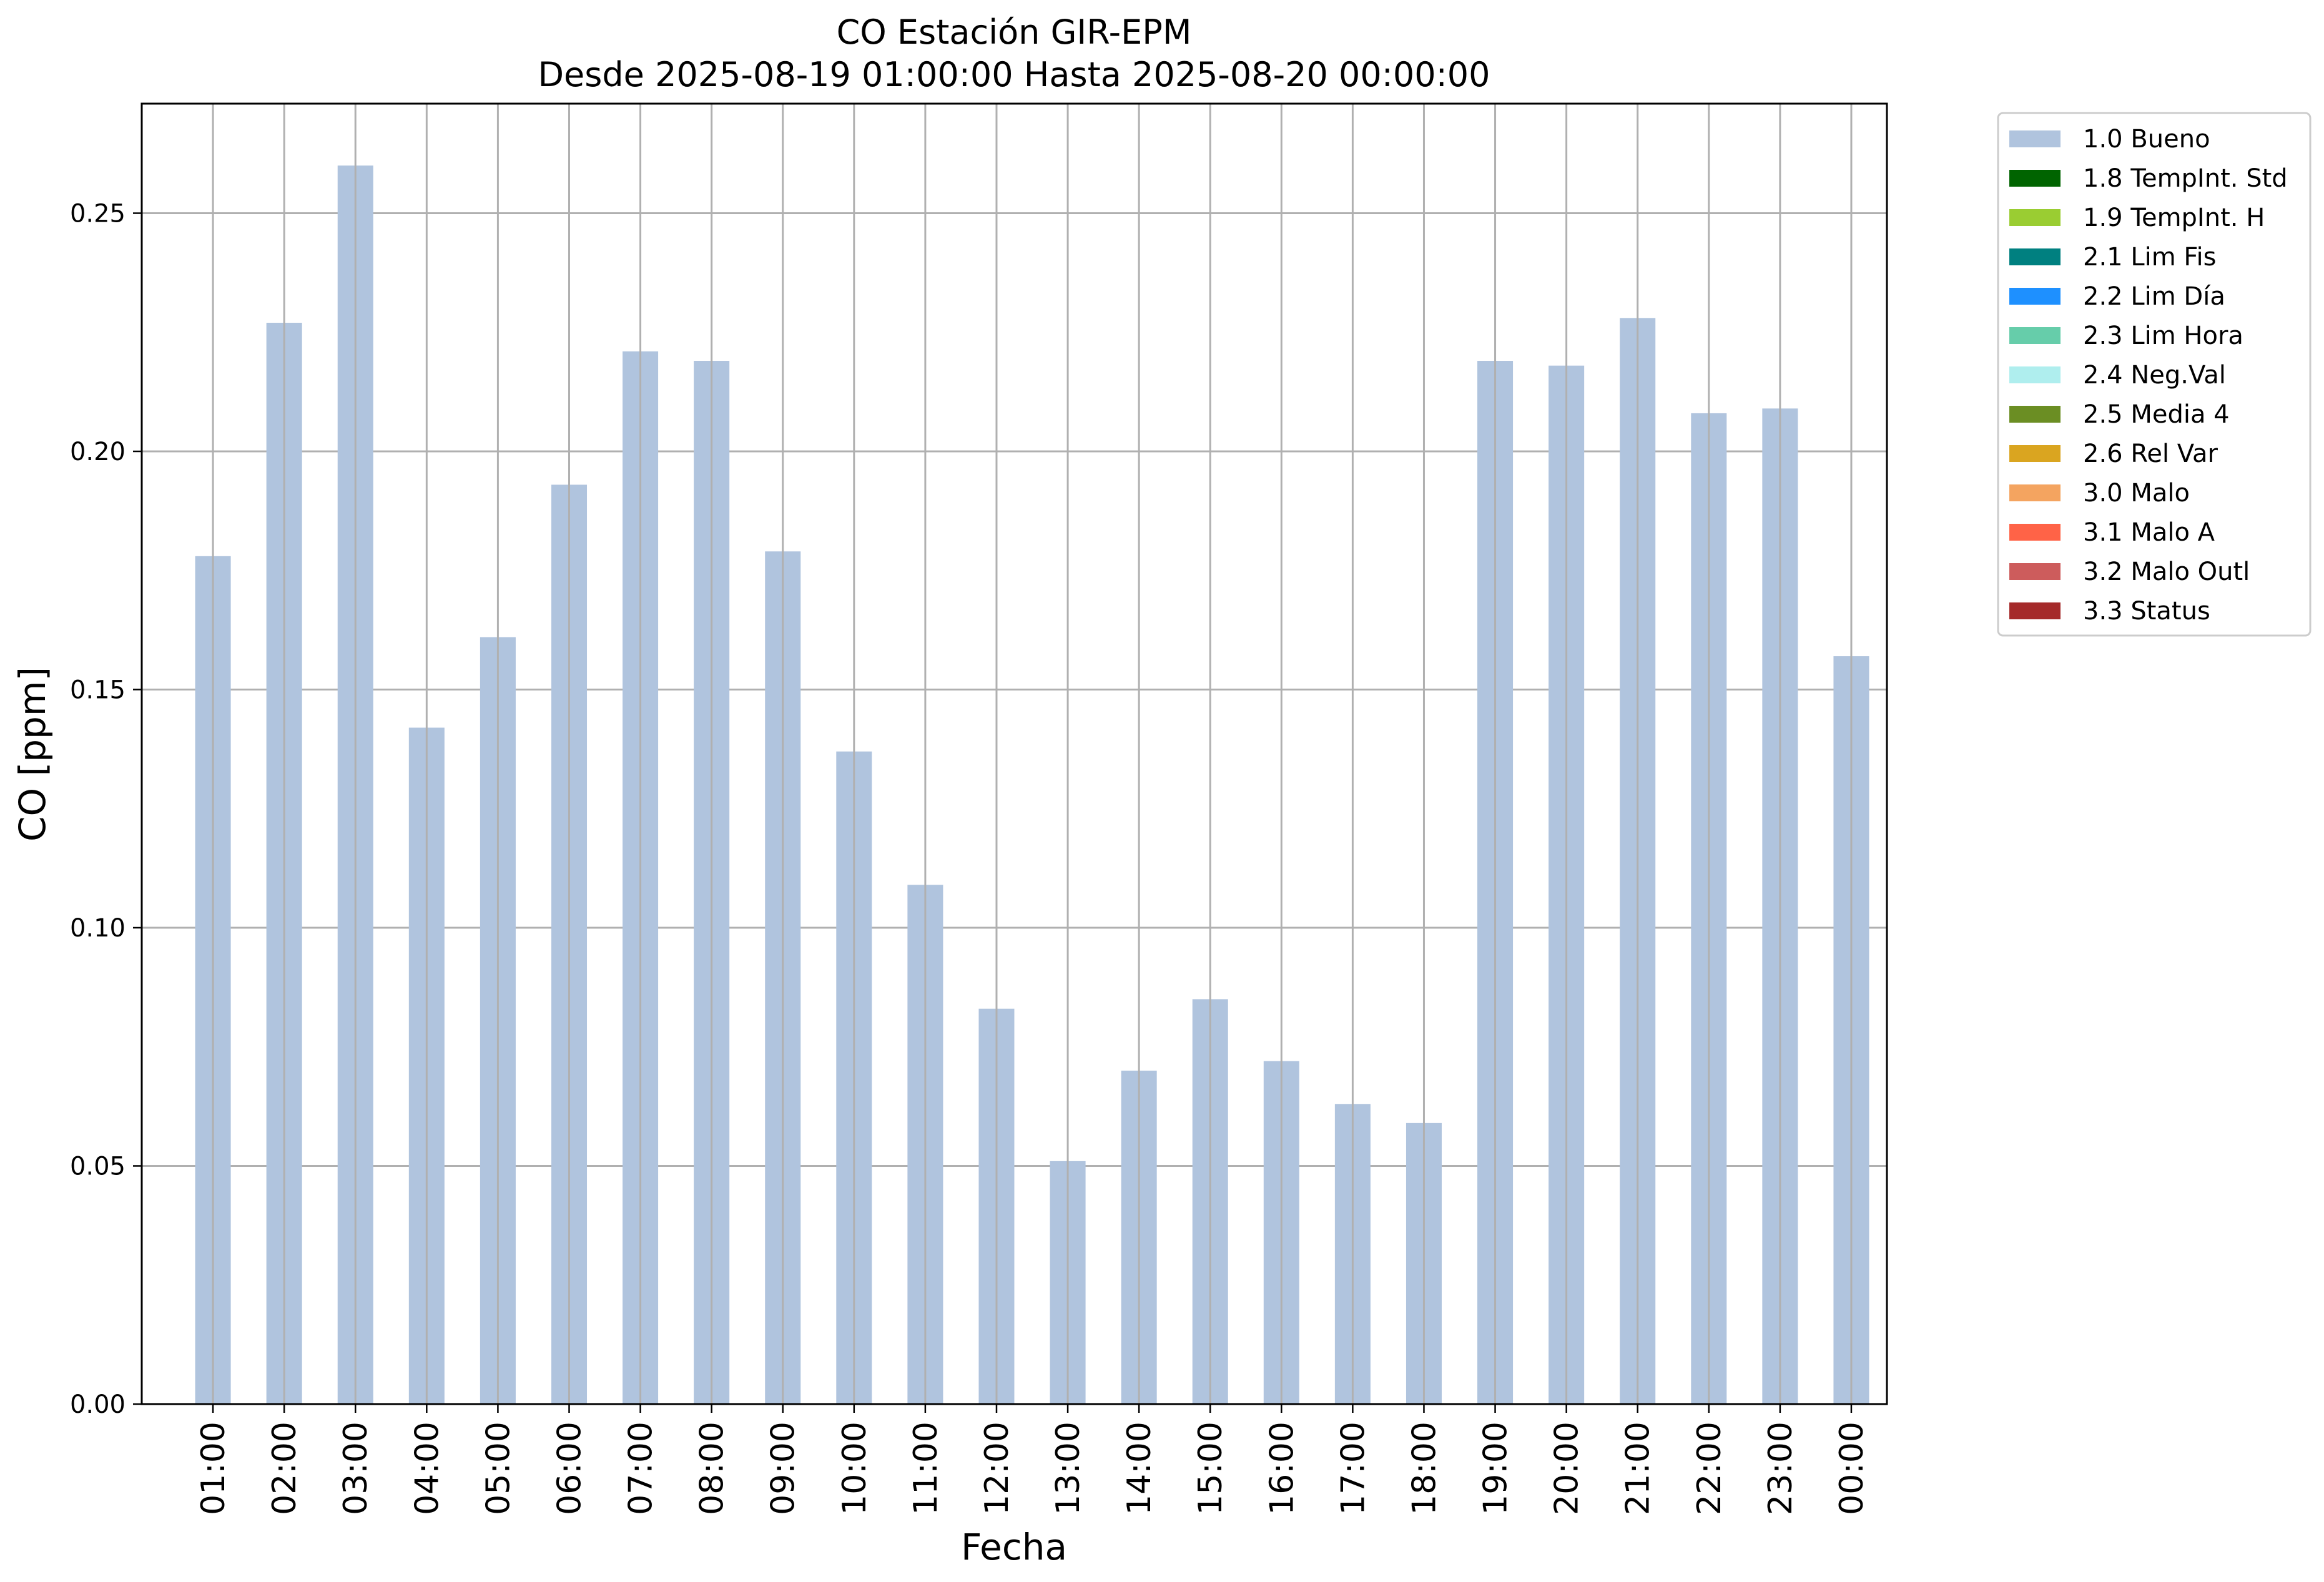 The height and width of the screenshot is (1582, 2324). Describe the element at coordinates (1210, 1468) in the screenshot. I see `x-tick-label: 15:00` at that location.